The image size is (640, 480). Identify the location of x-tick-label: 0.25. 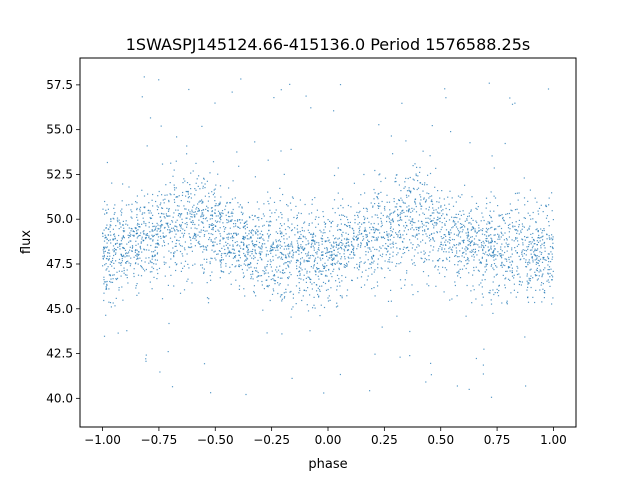
(384, 440).